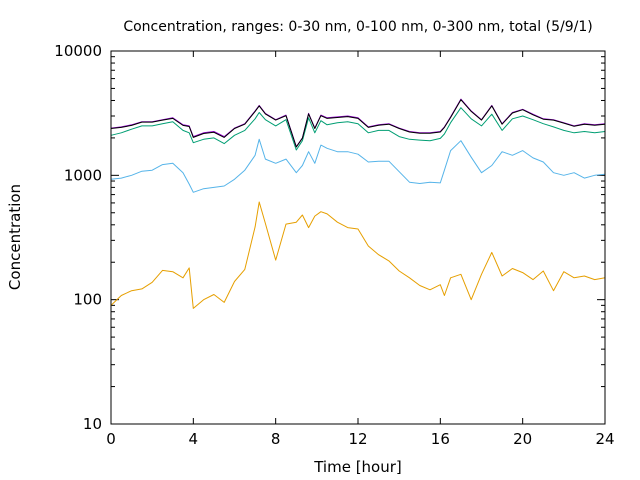 The width and height of the screenshot is (640, 480). Describe the element at coordinates (358, 165) in the screenshot. I see `series-0-100nm-line` at that location.